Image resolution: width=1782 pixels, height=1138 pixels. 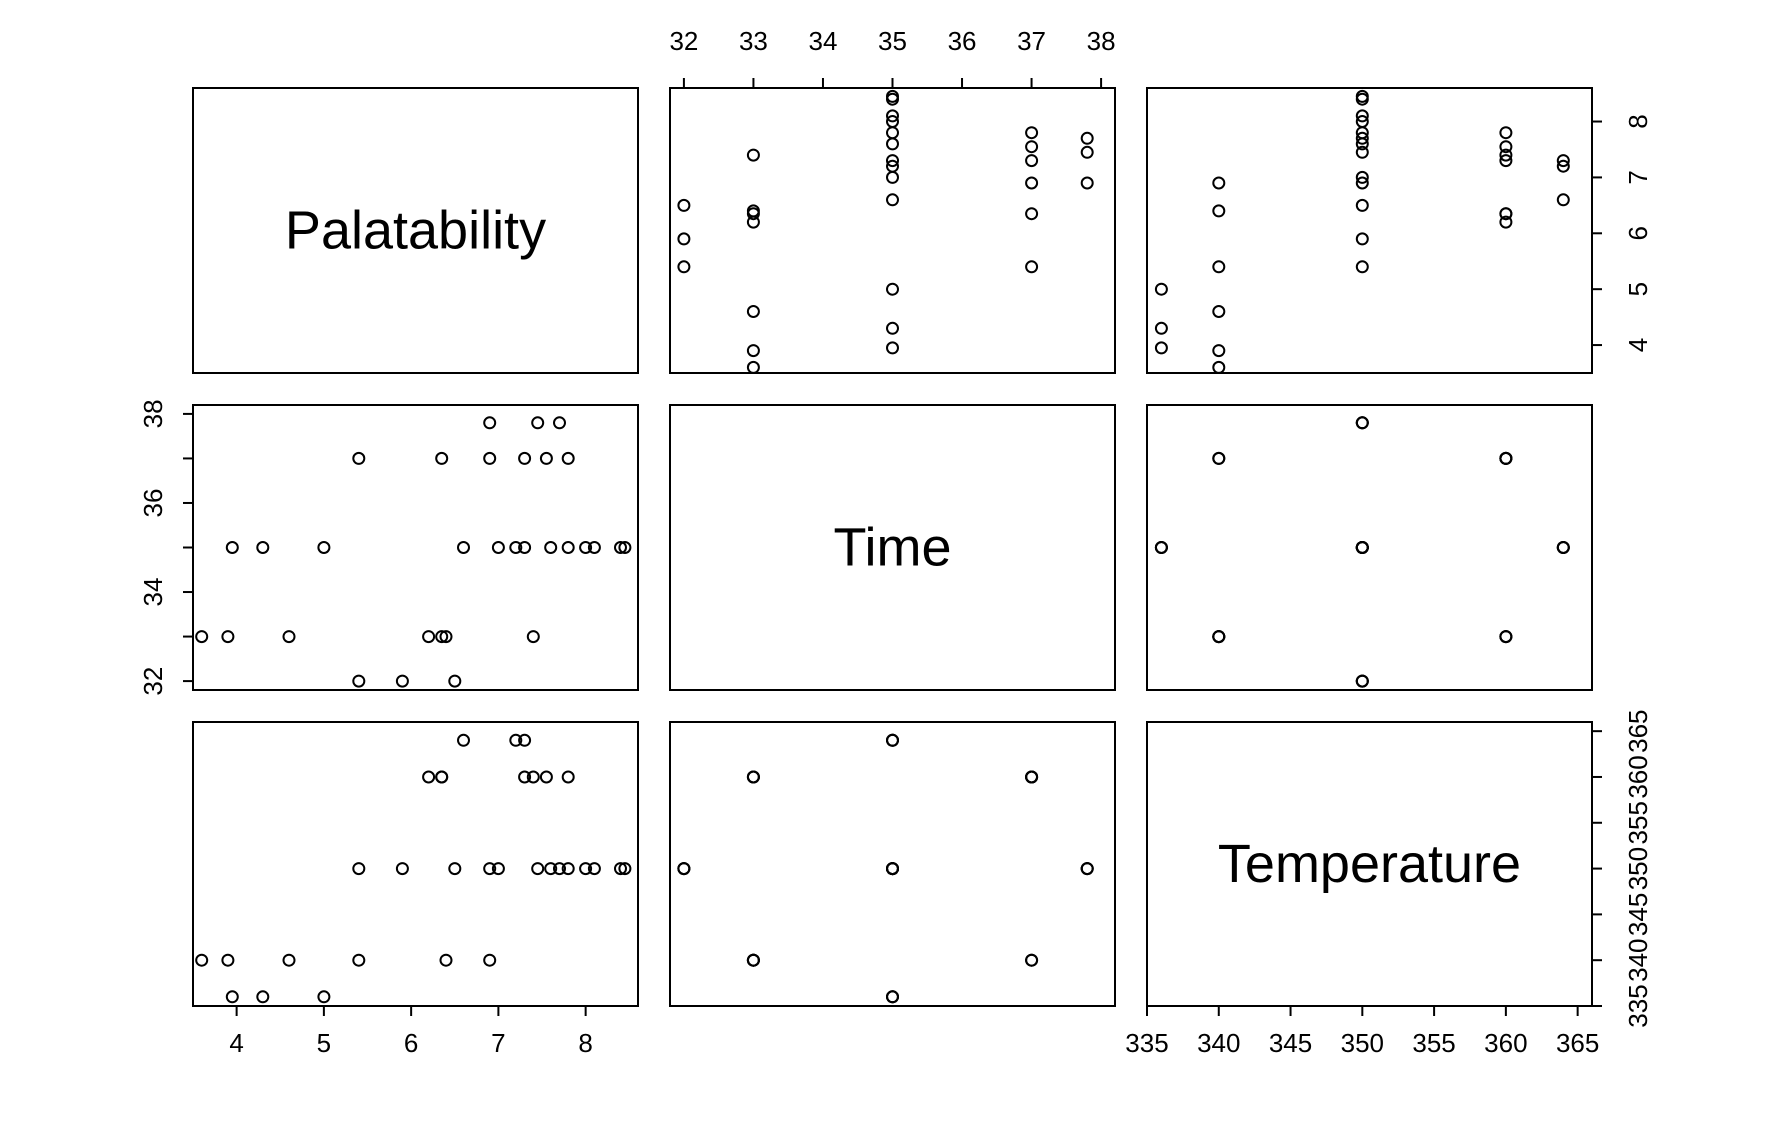 What do you see at coordinates (498, 1043) in the screenshot?
I see `x-tick-label-bottom-palatability-7: 7` at bounding box center [498, 1043].